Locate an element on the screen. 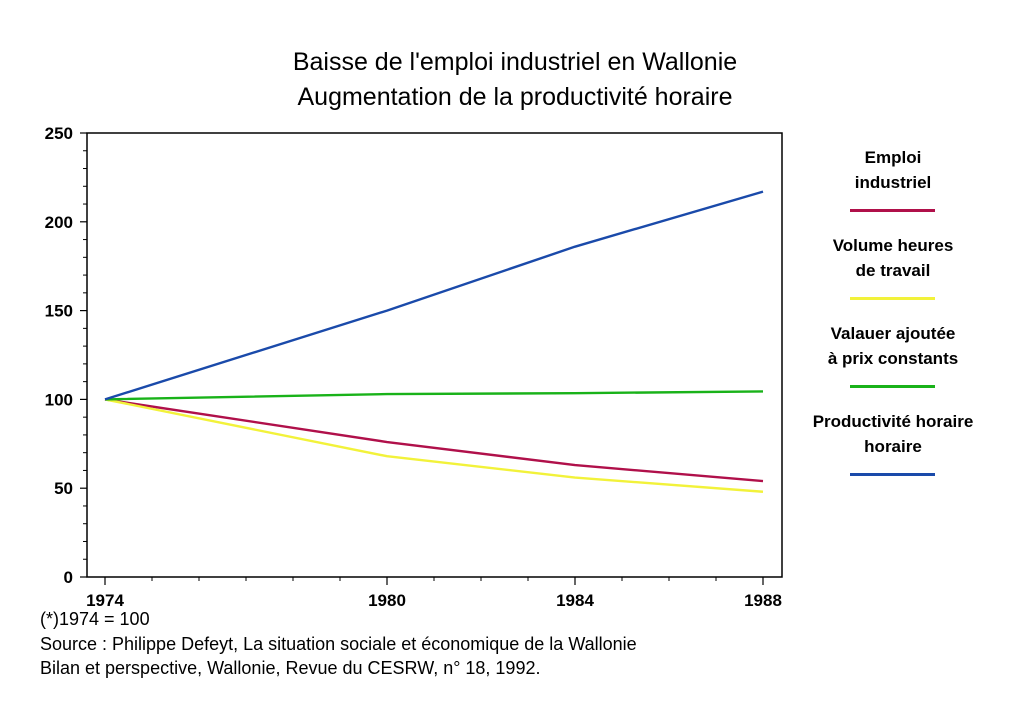 The height and width of the screenshot is (723, 1022). y-tick-label: 150 is located at coordinates (59, 311).